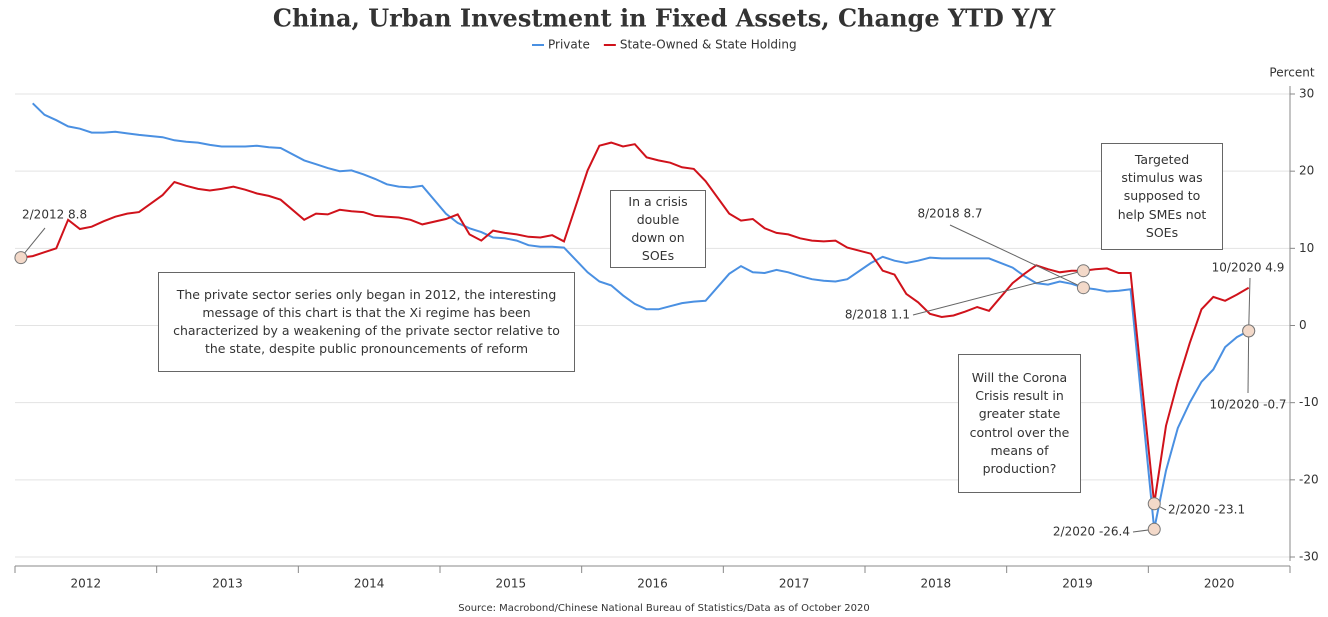 The width and height of the screenshot is (1328, 617). What do you see at coordinates (949, 214) in the screenshot?
I see `point-label: 8/2018 8.7` at bounding box center [949, 214].